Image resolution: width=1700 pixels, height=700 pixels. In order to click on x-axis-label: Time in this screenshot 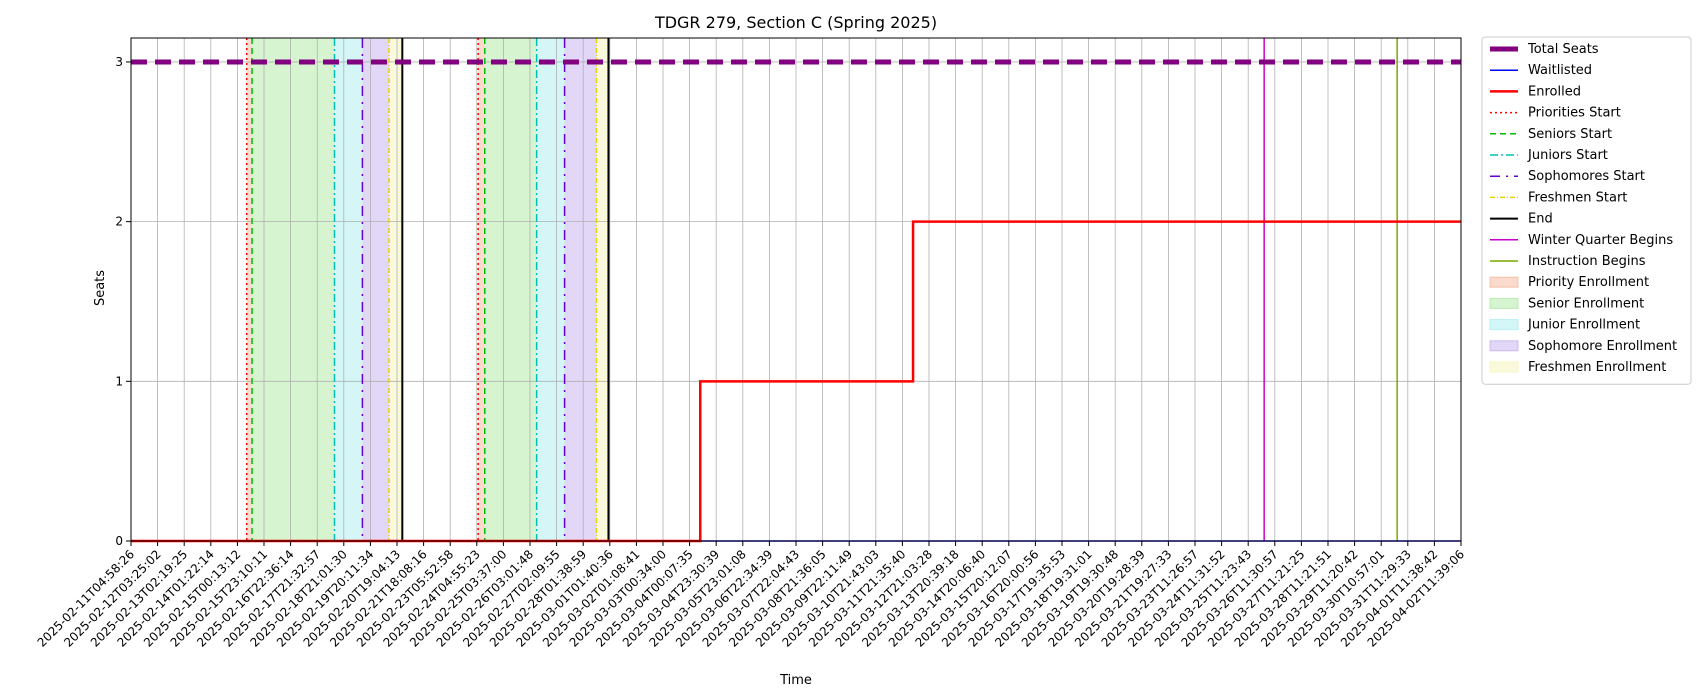, I will do `click(795, 680)`.